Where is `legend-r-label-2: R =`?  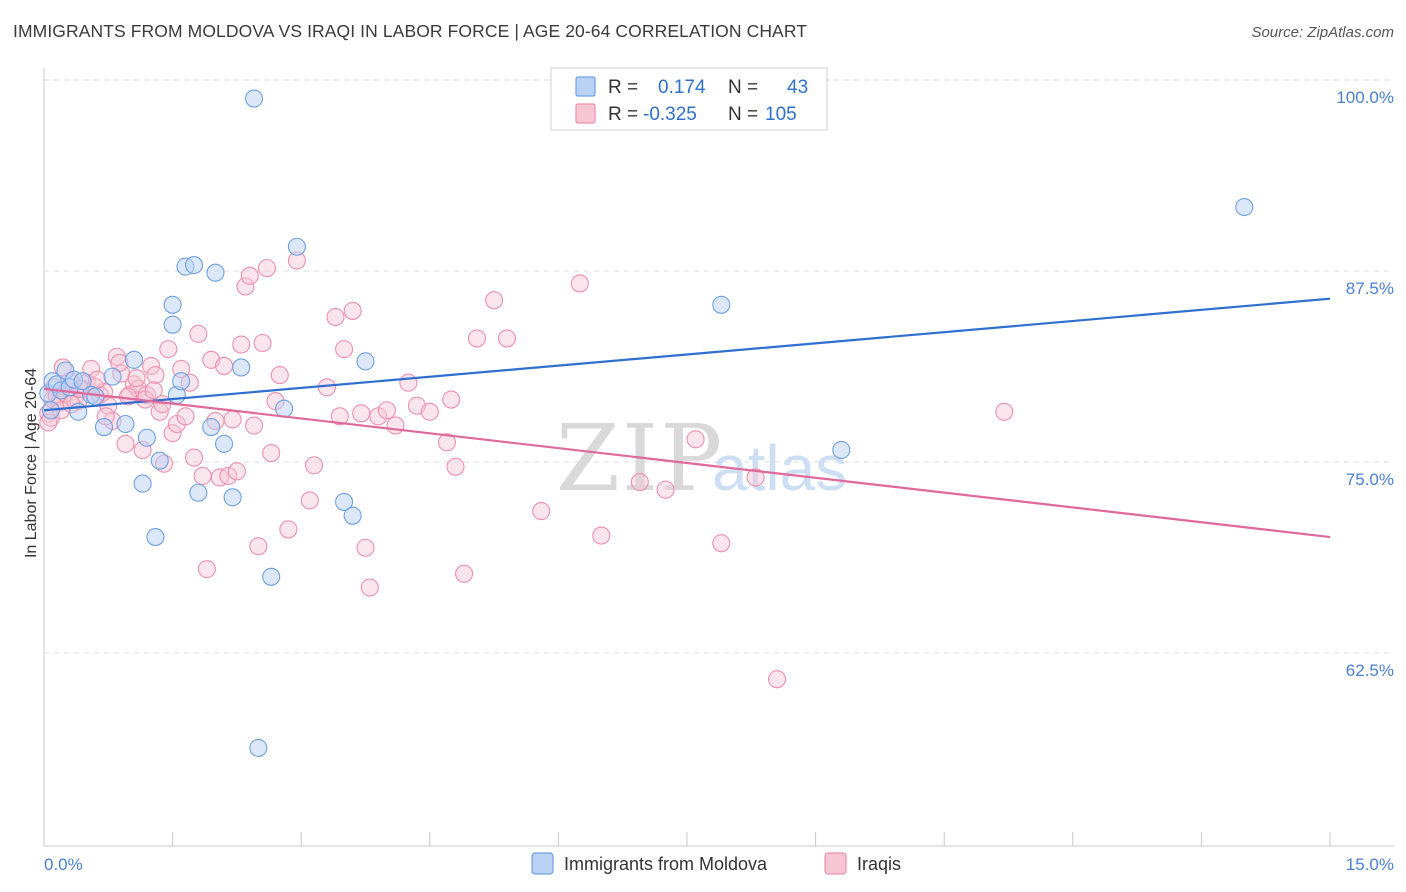 legend-r-label-2: R = is located at coordinates (623, 114).